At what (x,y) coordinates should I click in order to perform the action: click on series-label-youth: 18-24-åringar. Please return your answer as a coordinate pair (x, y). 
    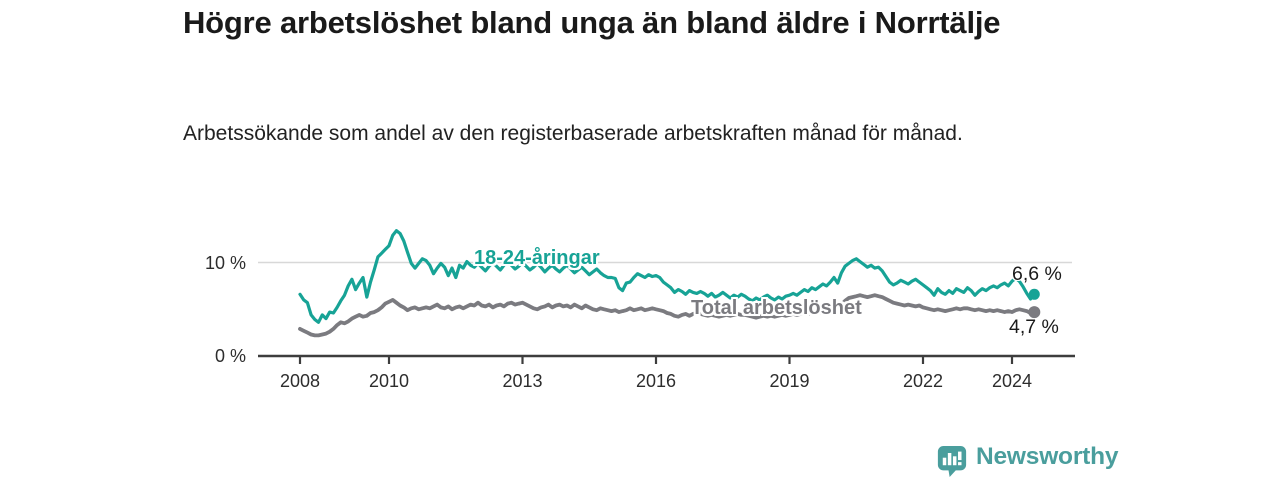
    Looking at the image, I should click on (537, 258).